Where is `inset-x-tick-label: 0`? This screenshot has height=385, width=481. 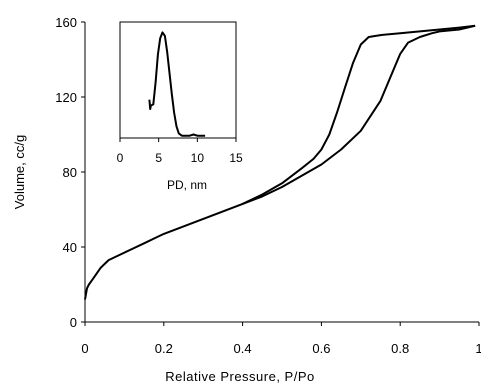 inset-x-tick-label: 0 is located at coordinates (120, 158).